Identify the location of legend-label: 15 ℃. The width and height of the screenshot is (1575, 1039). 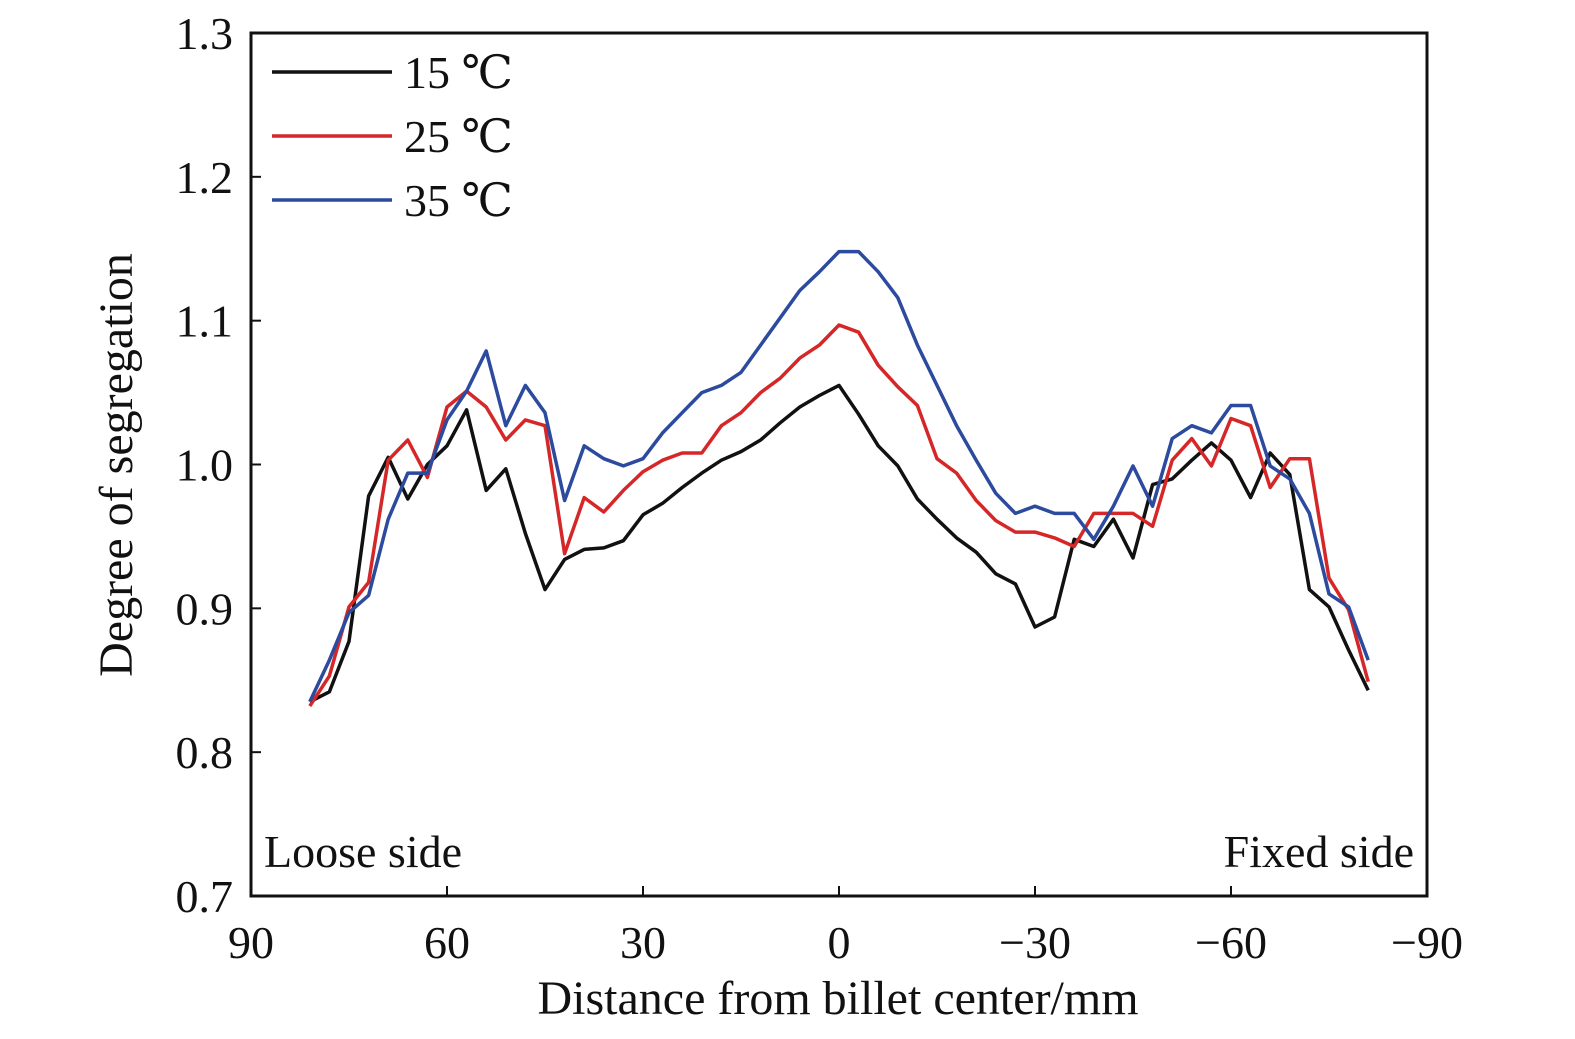
(458, 72).